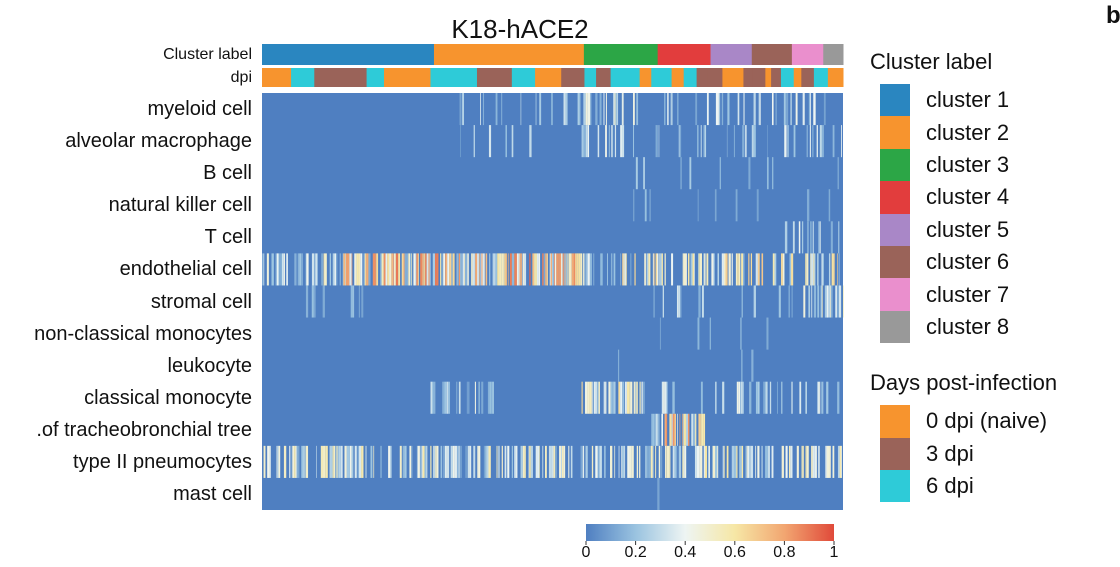  Describe the element at coordinates (950, 453) in the screenshot. I see `dpi-legend-label: 3 dpi` at that location.